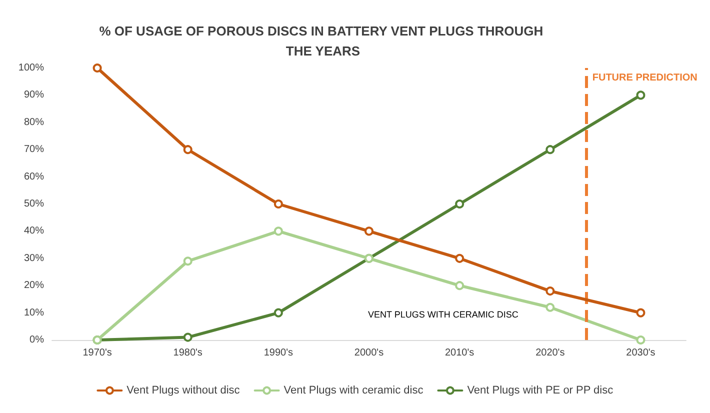 The image size is (710, 413). Describe the element at coordinates (550, 353) in the screenshot. I see `x-tick-label: 2020's` at that location.